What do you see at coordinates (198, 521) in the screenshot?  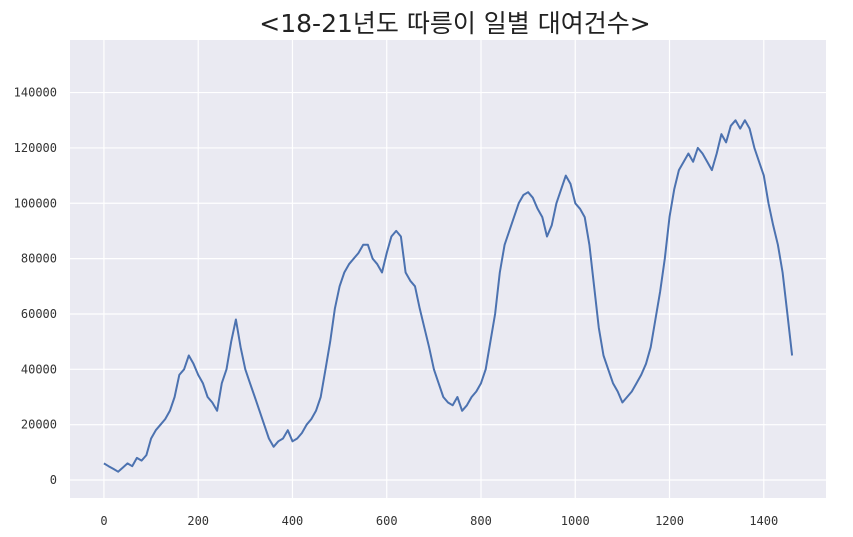 I see `x-tick-label: 200` at bounding box center [198, 521].